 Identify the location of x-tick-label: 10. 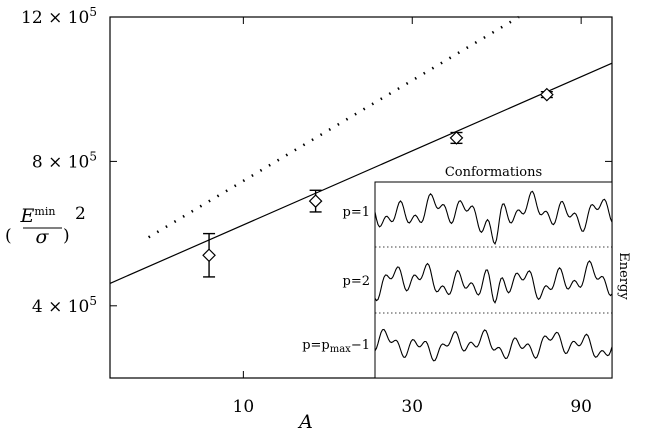
(244, 407).